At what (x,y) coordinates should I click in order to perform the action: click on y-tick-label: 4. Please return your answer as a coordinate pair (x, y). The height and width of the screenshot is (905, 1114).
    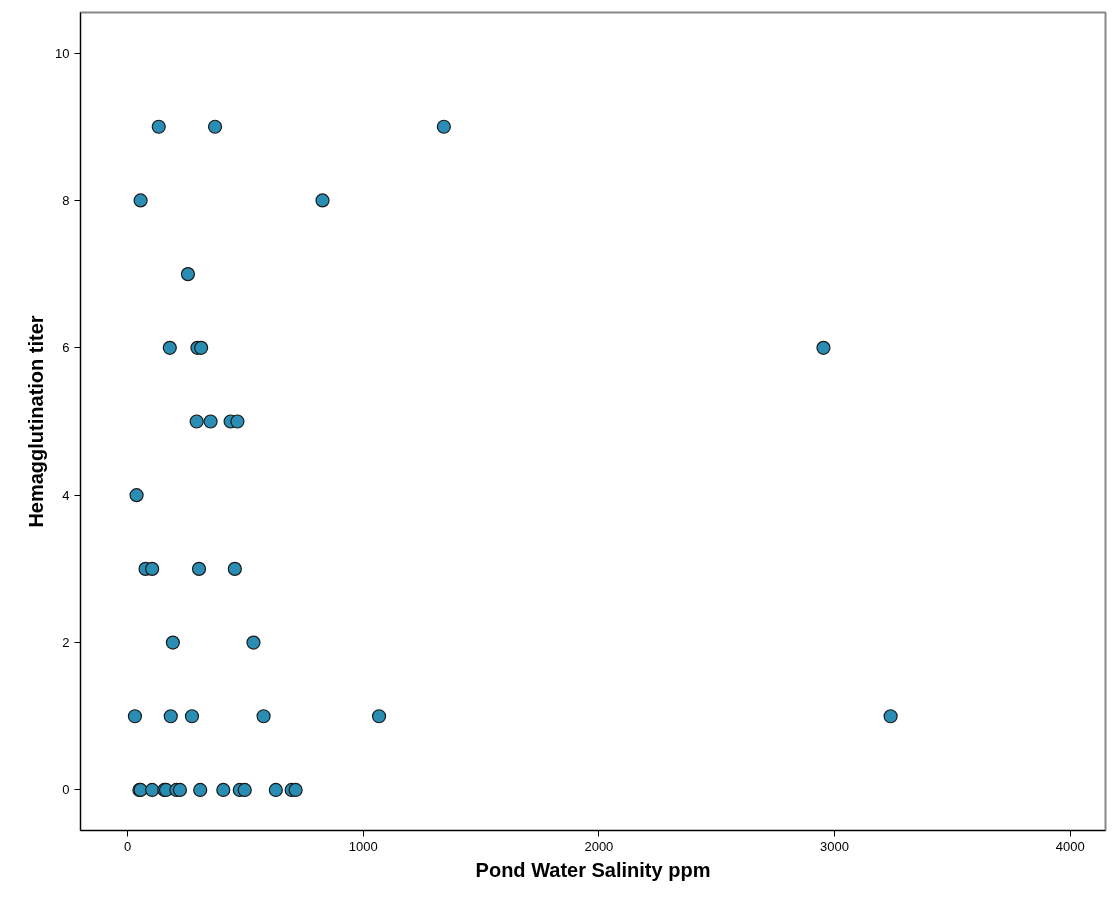
    Looking at the image, I should click on (66, 495).